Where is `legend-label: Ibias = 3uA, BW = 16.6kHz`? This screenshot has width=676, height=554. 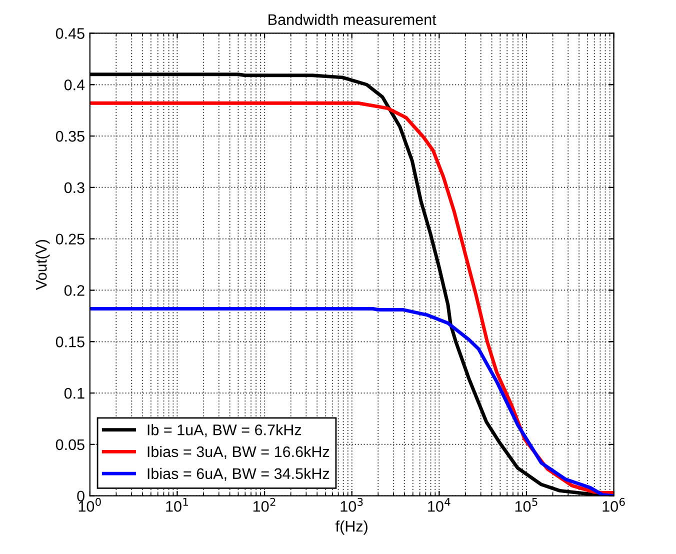
legend-label: Ibias = 3uA, BW = 16.6kHz is located at coordinates (239, 452).